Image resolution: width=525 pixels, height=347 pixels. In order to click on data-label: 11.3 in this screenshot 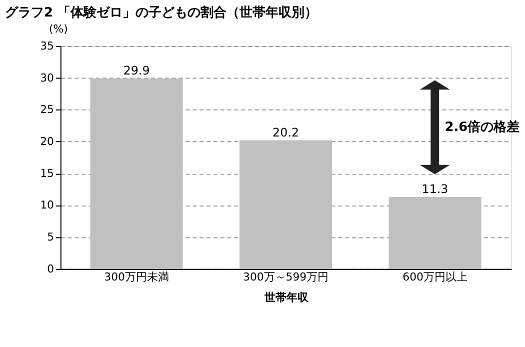, I will do `click(435, 189)`.